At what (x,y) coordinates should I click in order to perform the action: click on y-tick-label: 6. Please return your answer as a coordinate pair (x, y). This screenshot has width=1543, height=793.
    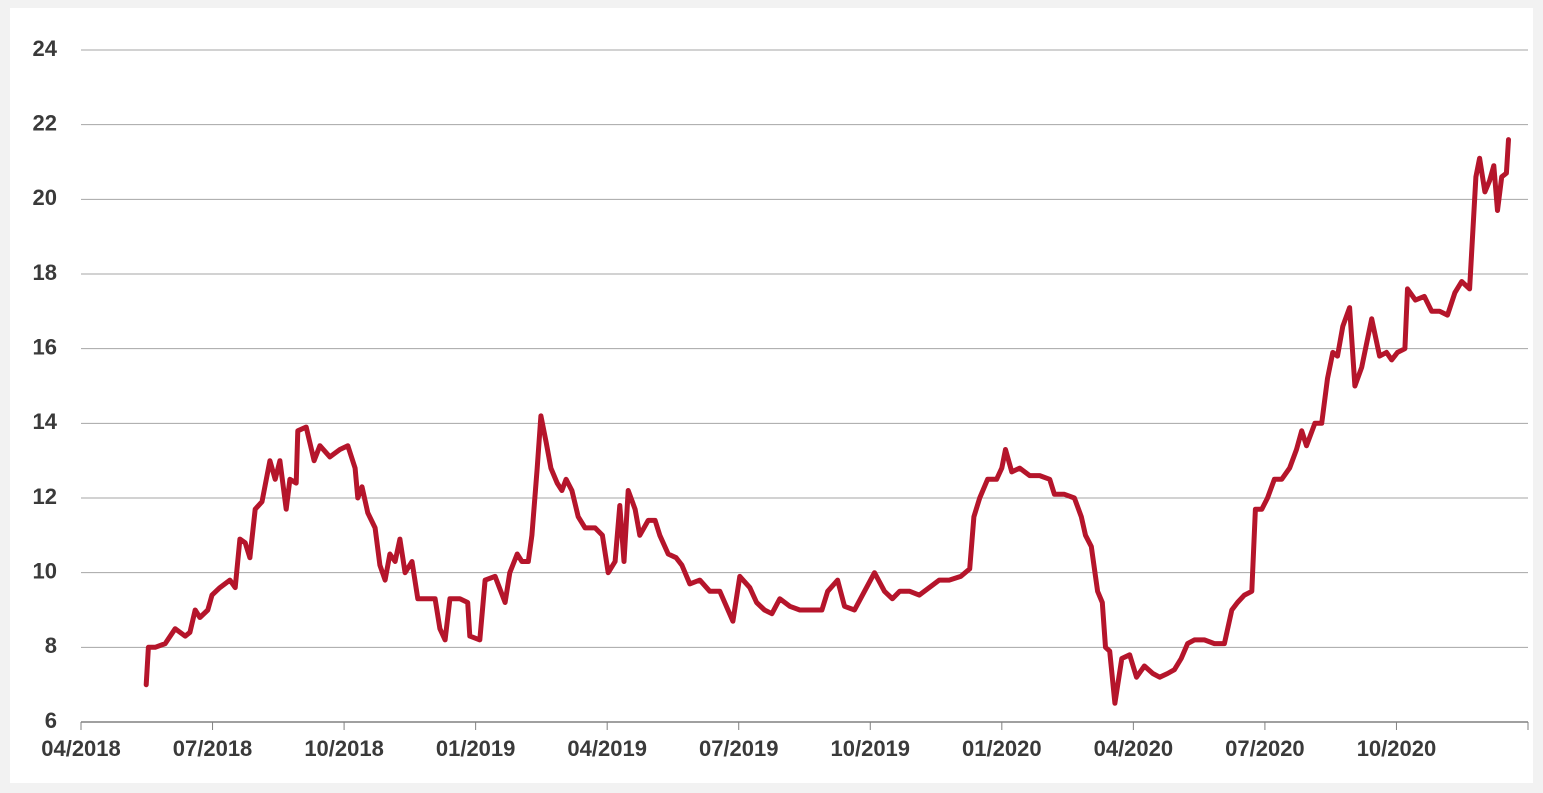
    Looking at the image, I should click on (51, 720).